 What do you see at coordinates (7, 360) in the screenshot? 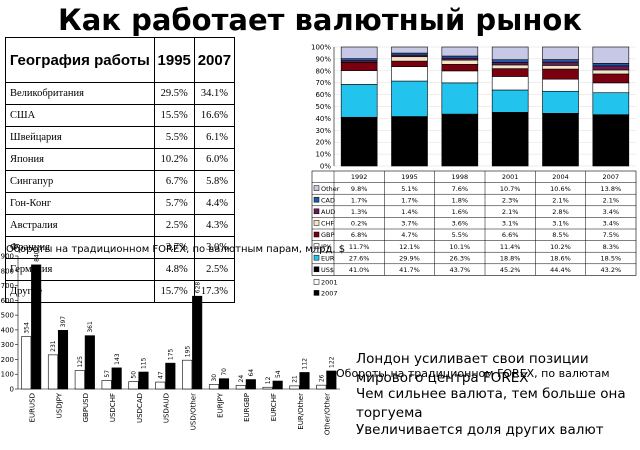
I see `y-tick-label: 200` at bounding box center [7, 360].